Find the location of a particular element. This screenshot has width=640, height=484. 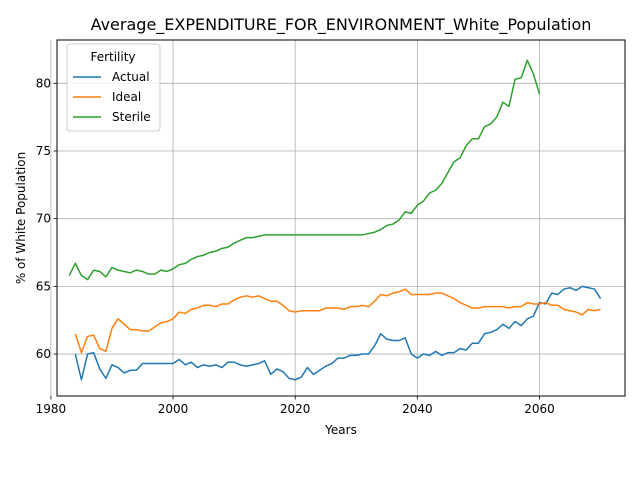

y-tick-label: 70 is located at coordinates (43, 219).